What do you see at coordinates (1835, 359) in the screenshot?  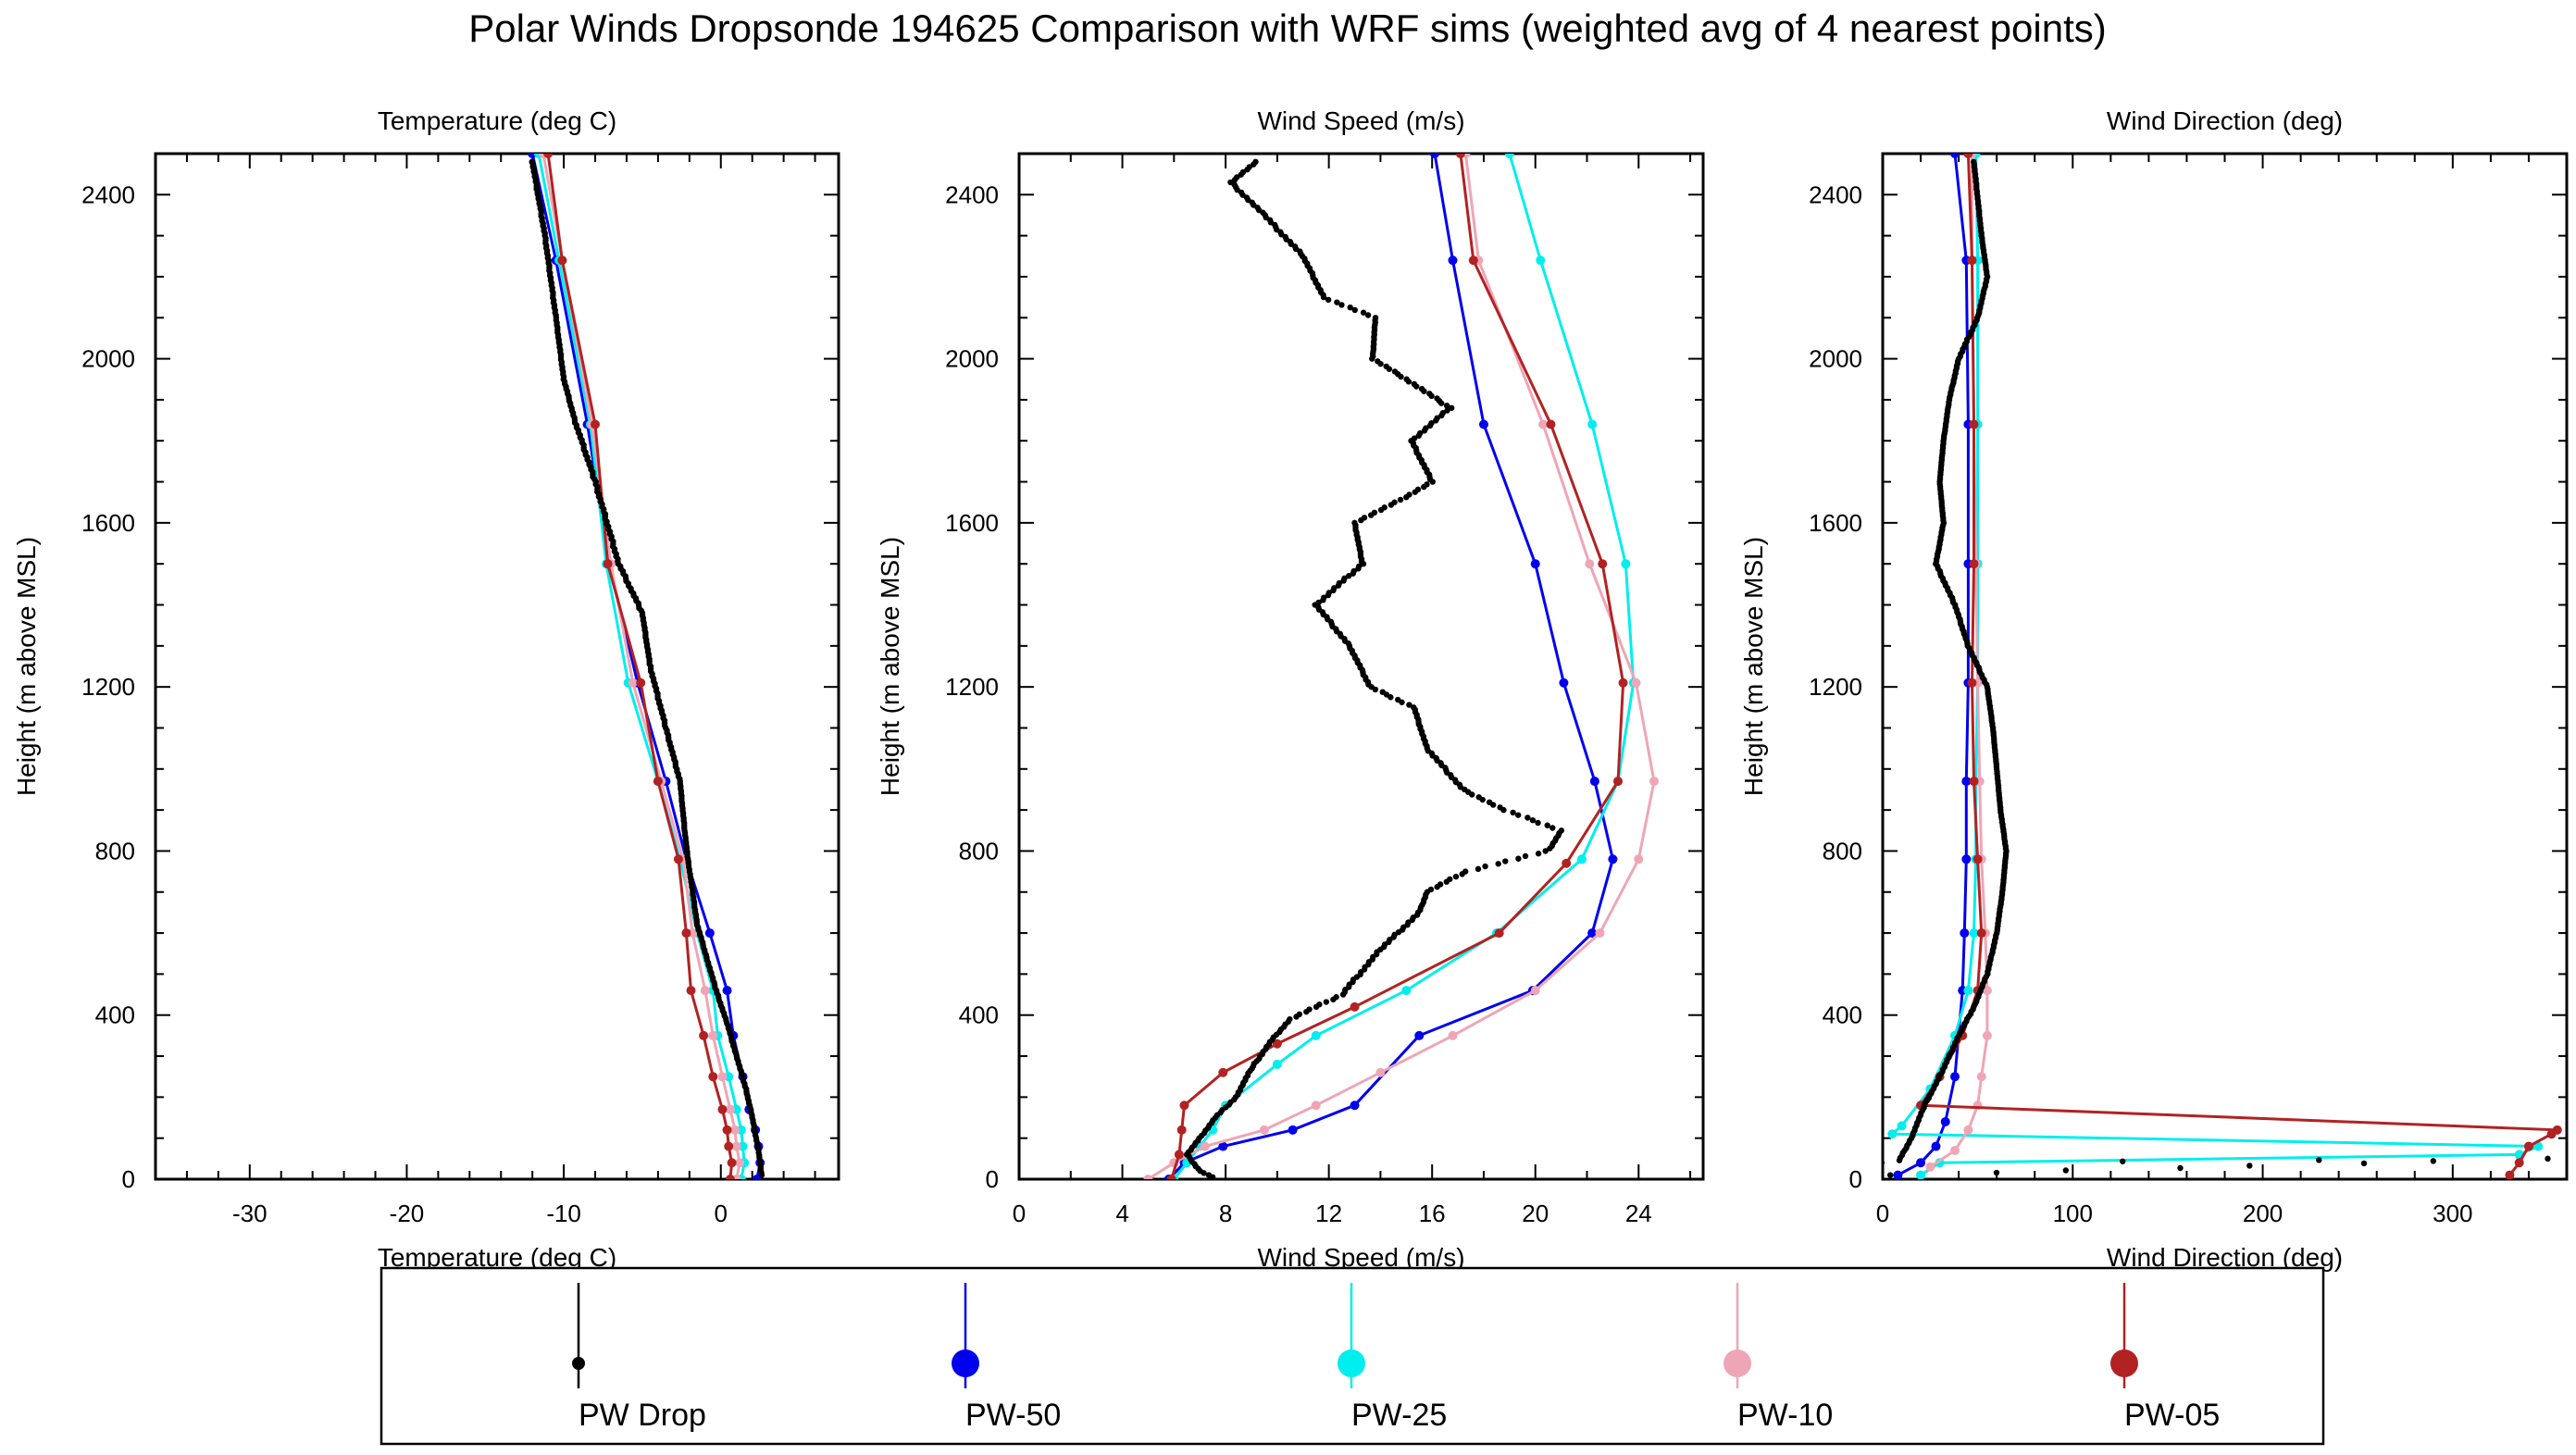 I see `y-tick-label: 2000` at bounding box center [1835, 359].